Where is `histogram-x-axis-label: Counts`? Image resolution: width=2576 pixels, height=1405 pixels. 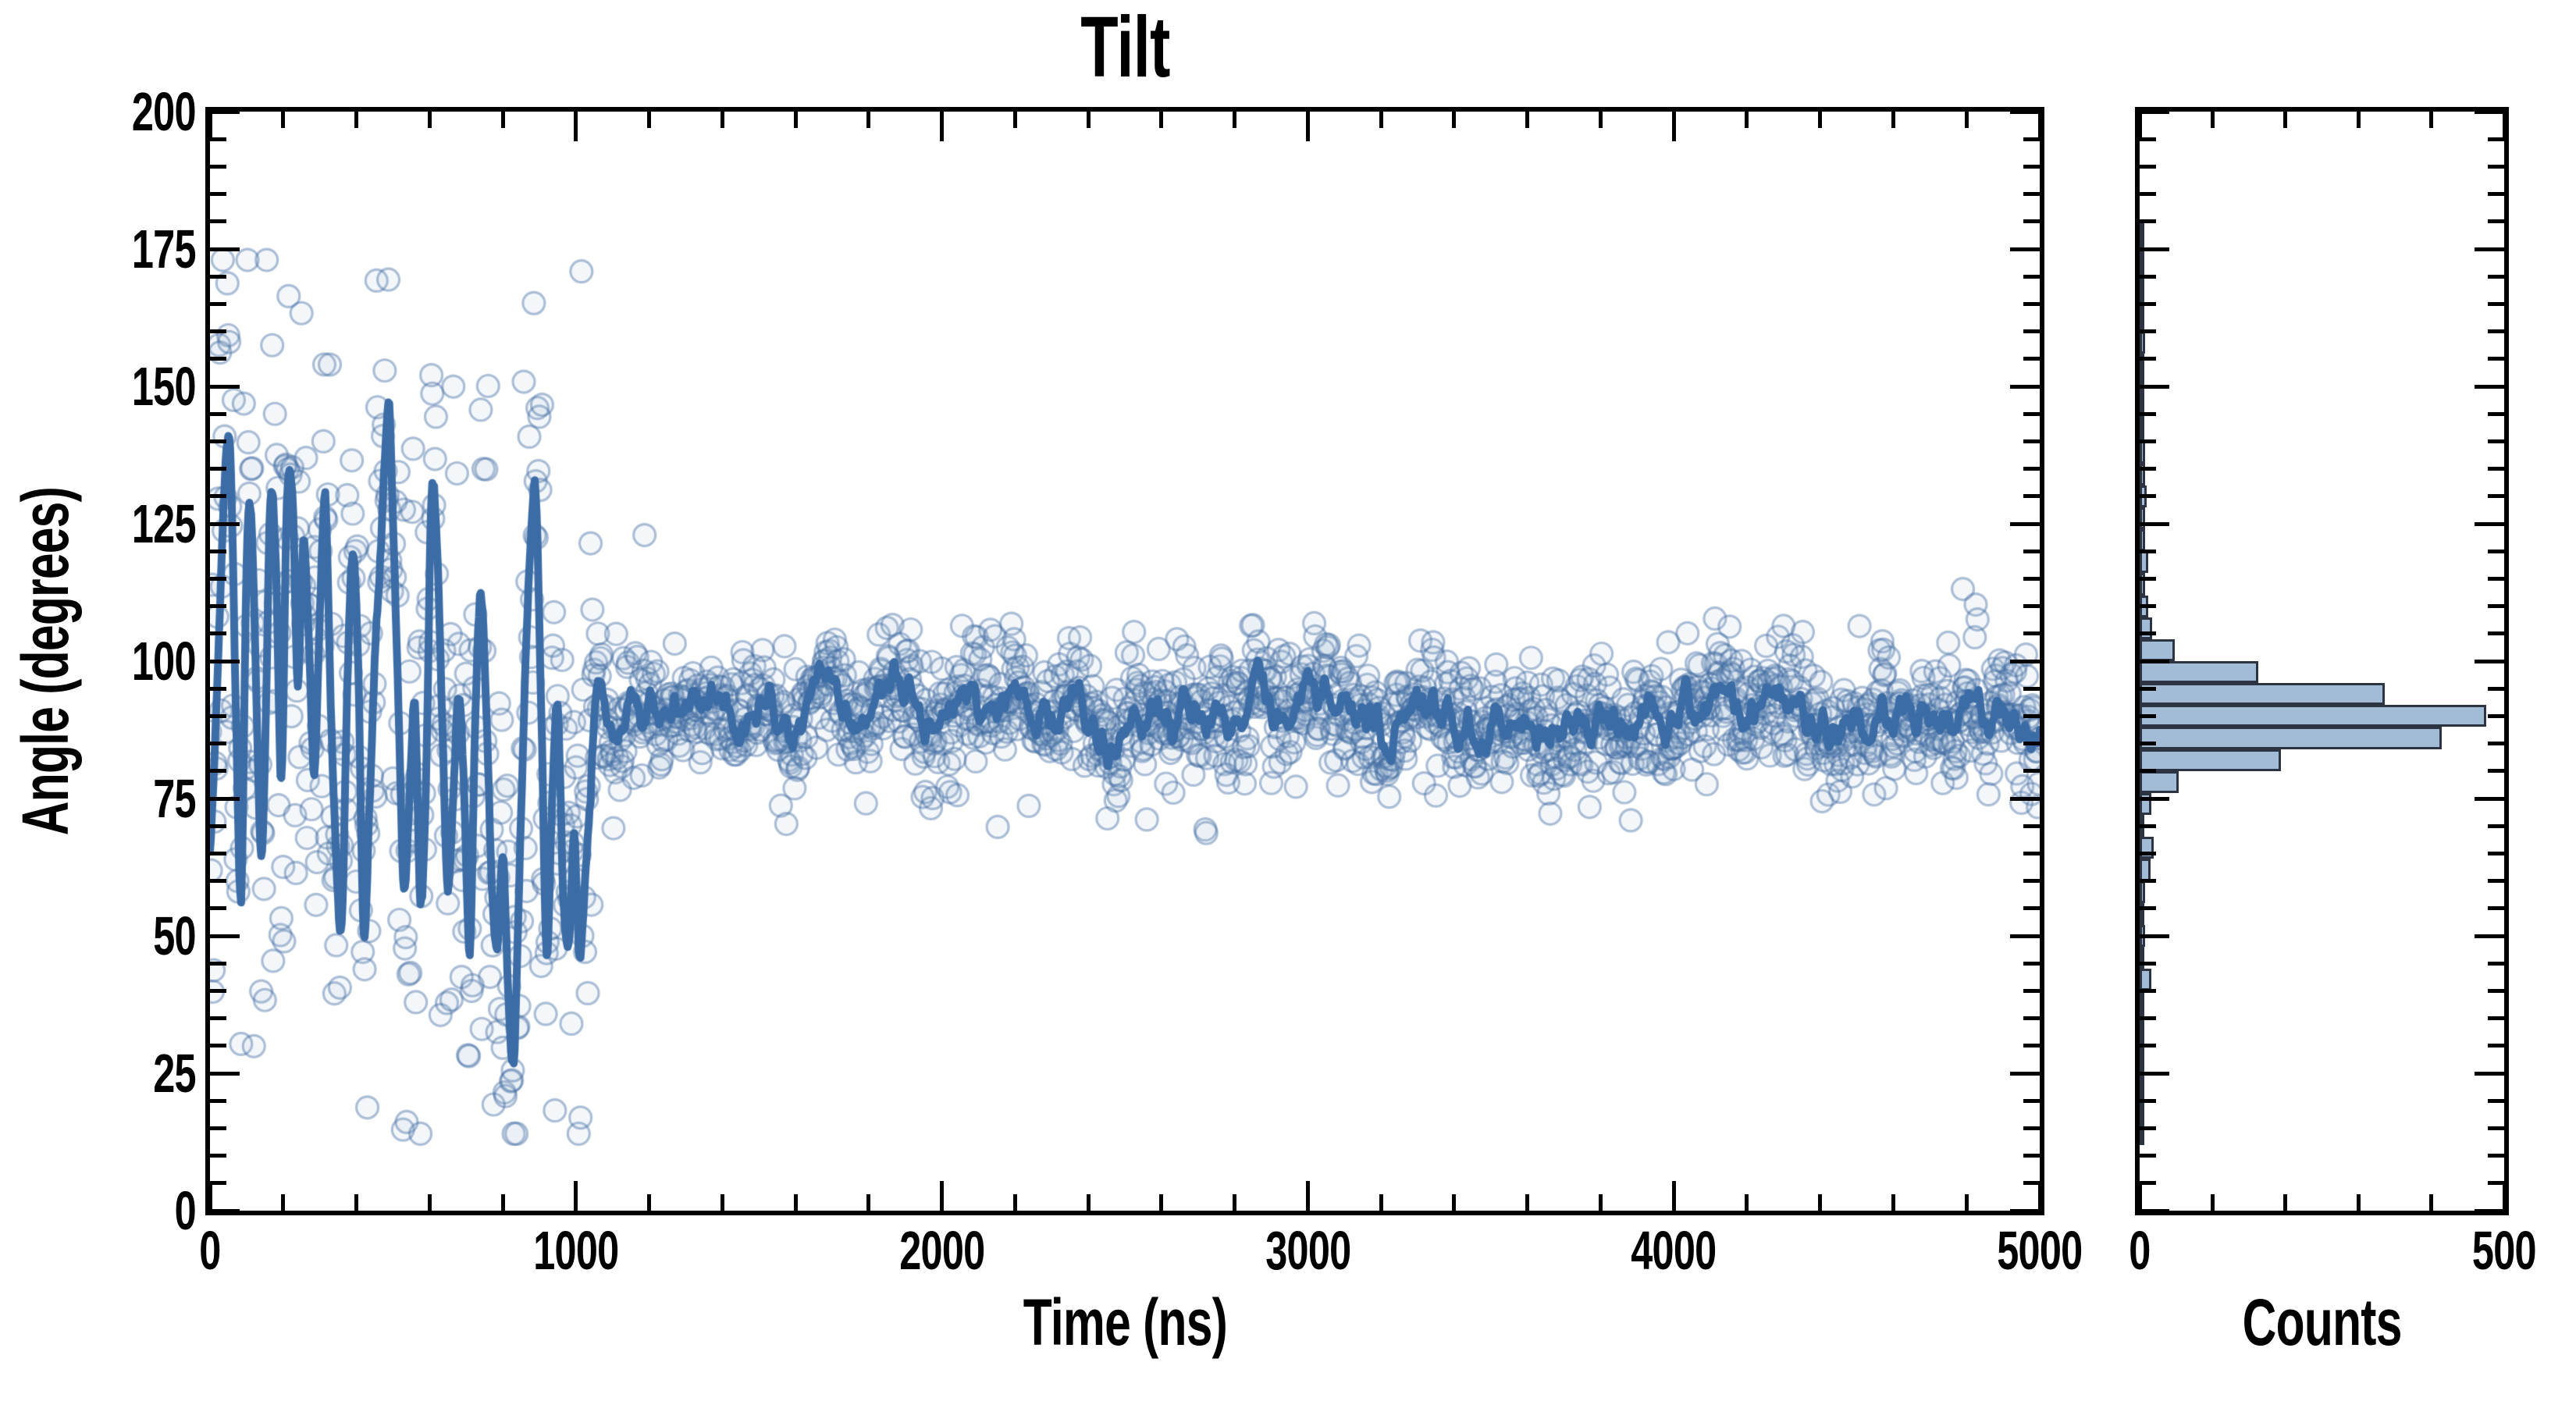 histogram-x-axis-label: Counts is located at coordinates (2323, 1322).